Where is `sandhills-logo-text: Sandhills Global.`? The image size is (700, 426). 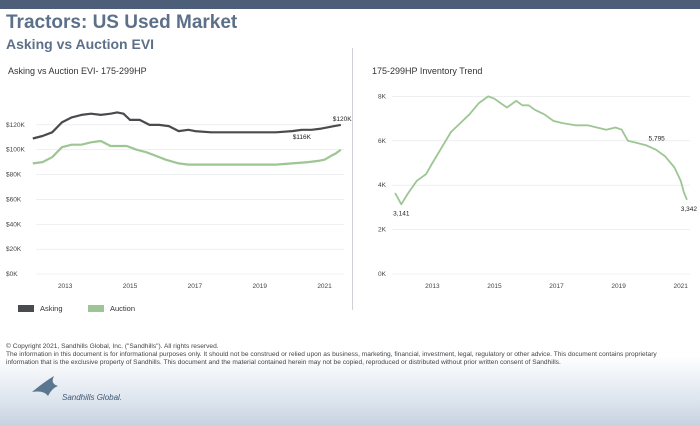 sandhills-logo-text: Sandhills Global. is located at coordinates (92, 397).